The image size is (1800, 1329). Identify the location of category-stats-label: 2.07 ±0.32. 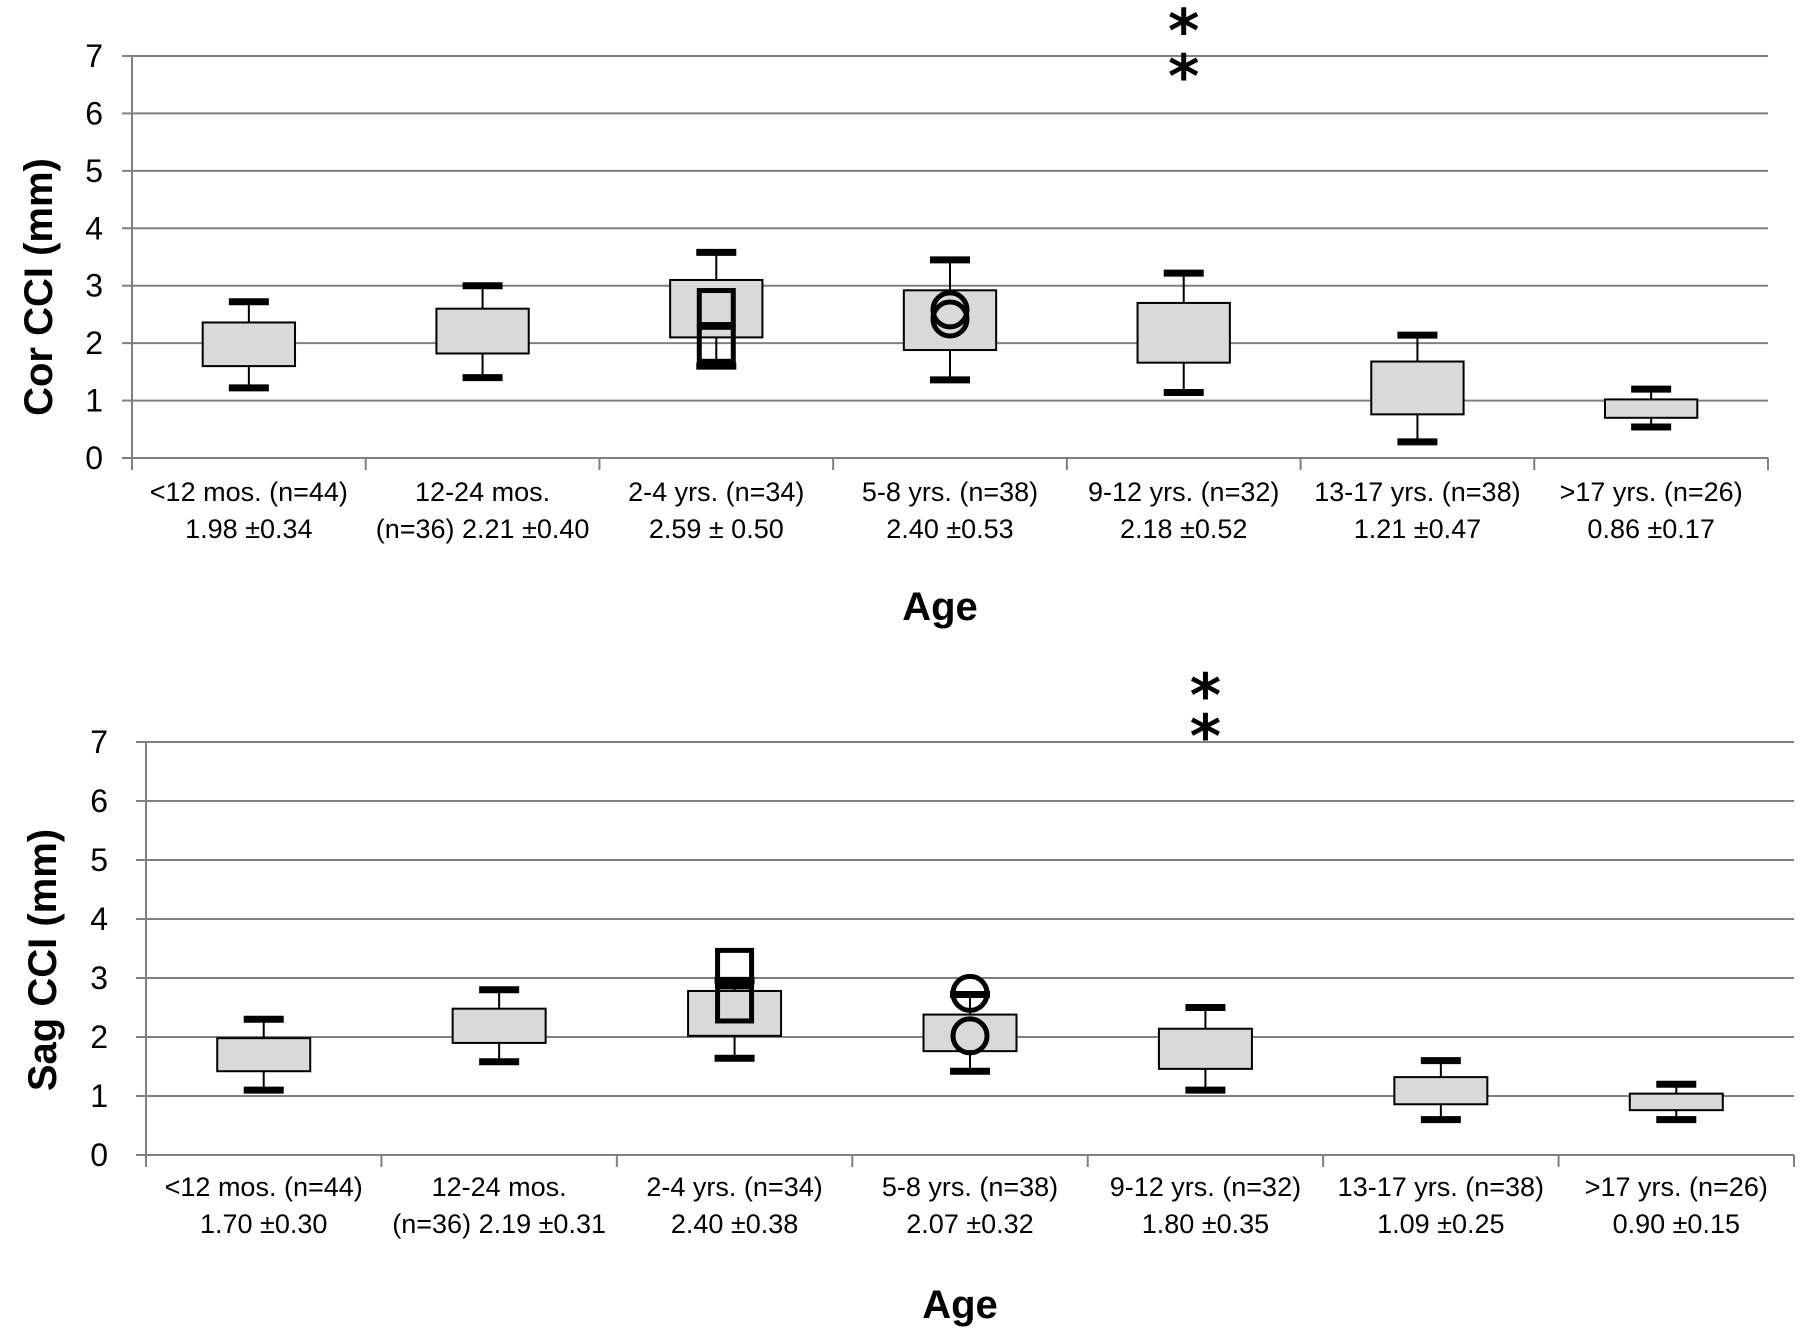
(969, 1224).